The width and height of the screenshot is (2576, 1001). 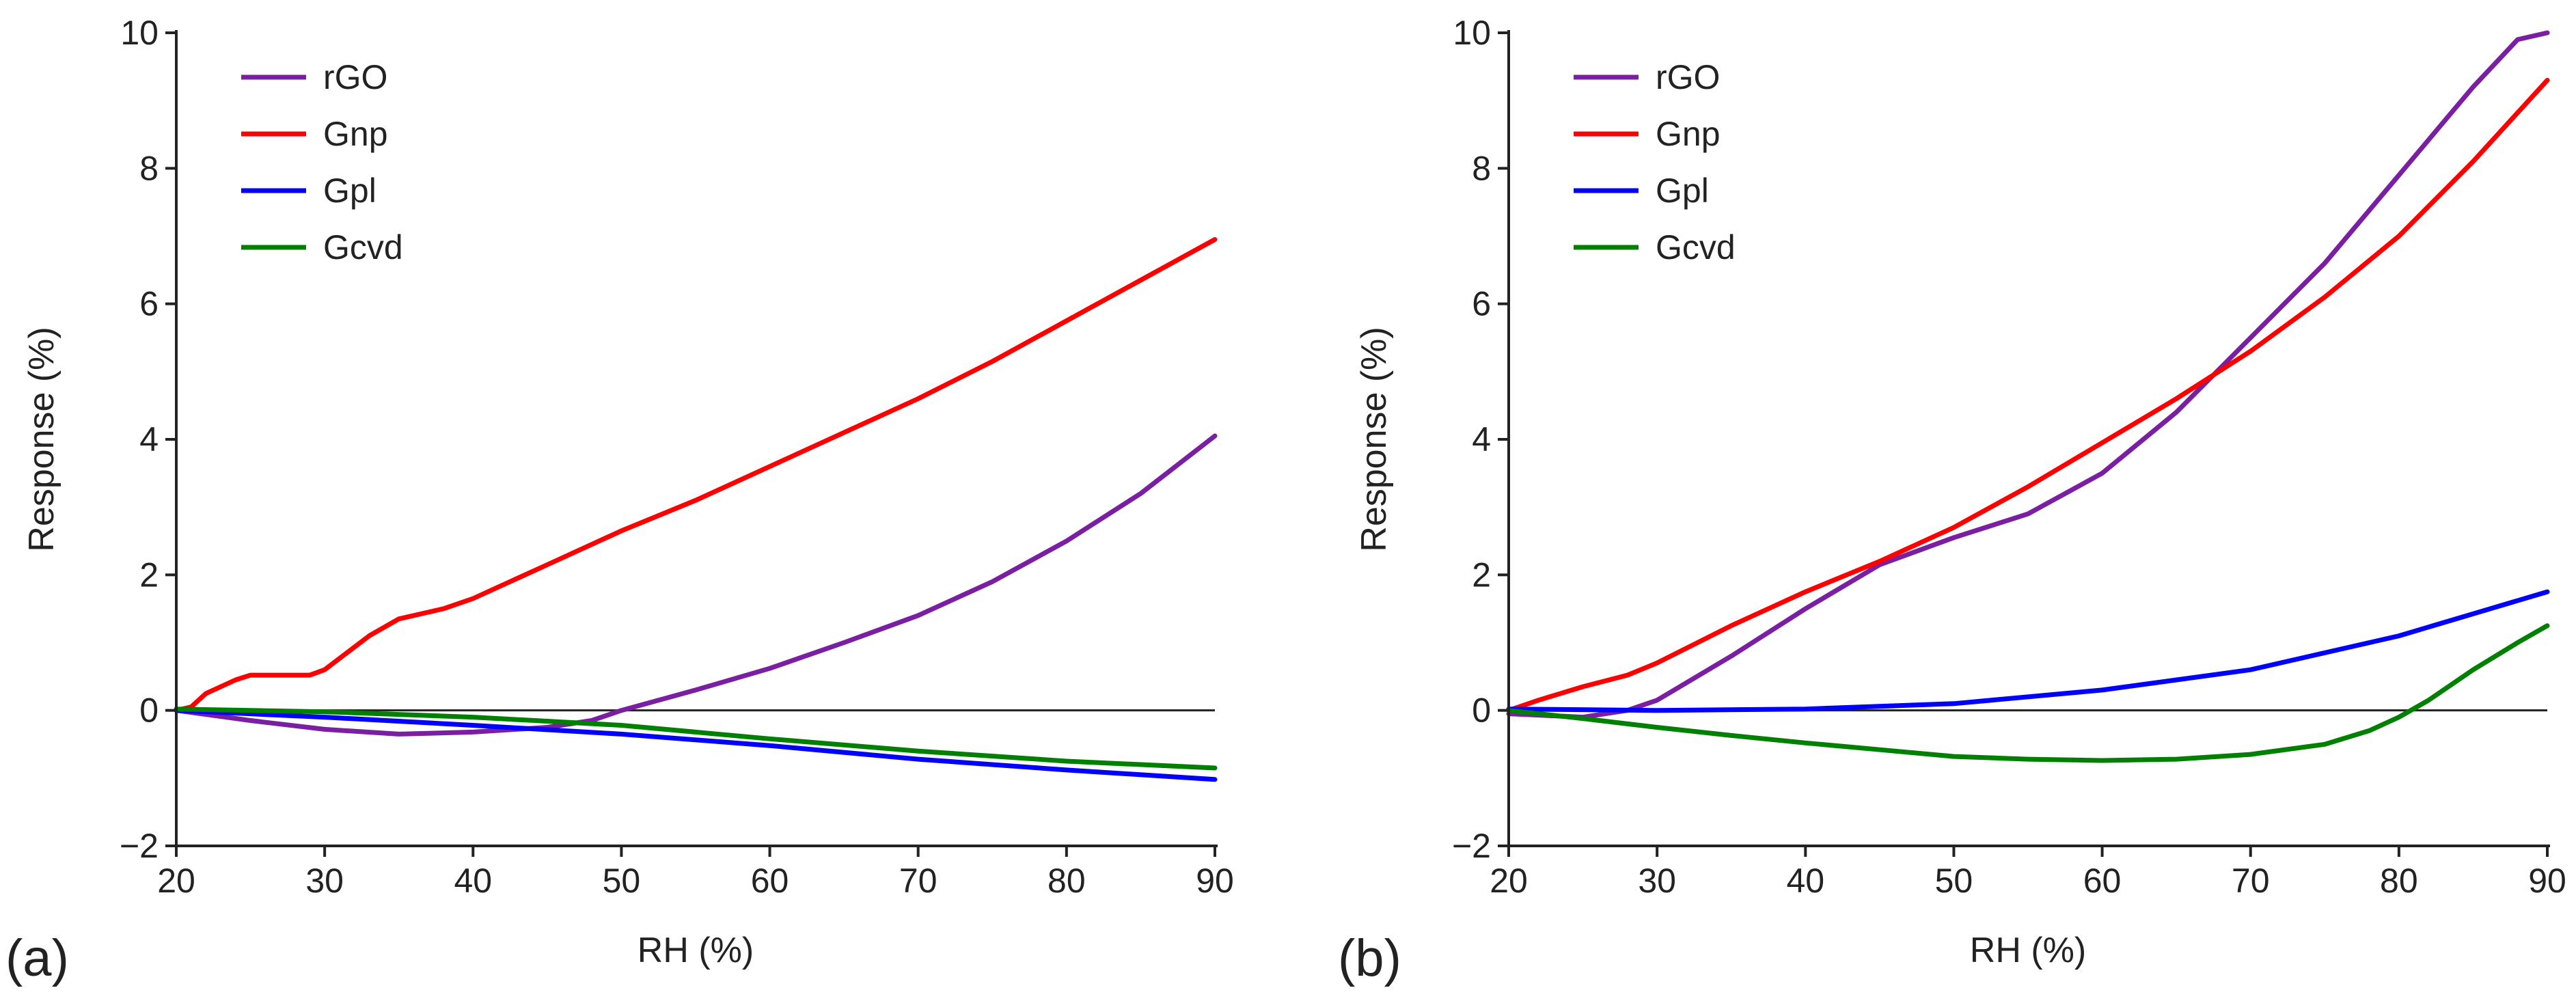 What do you see at coordinates (696, 585) in the screenshot?
I see `series-line-rGO` at bounding box center [696, 585].